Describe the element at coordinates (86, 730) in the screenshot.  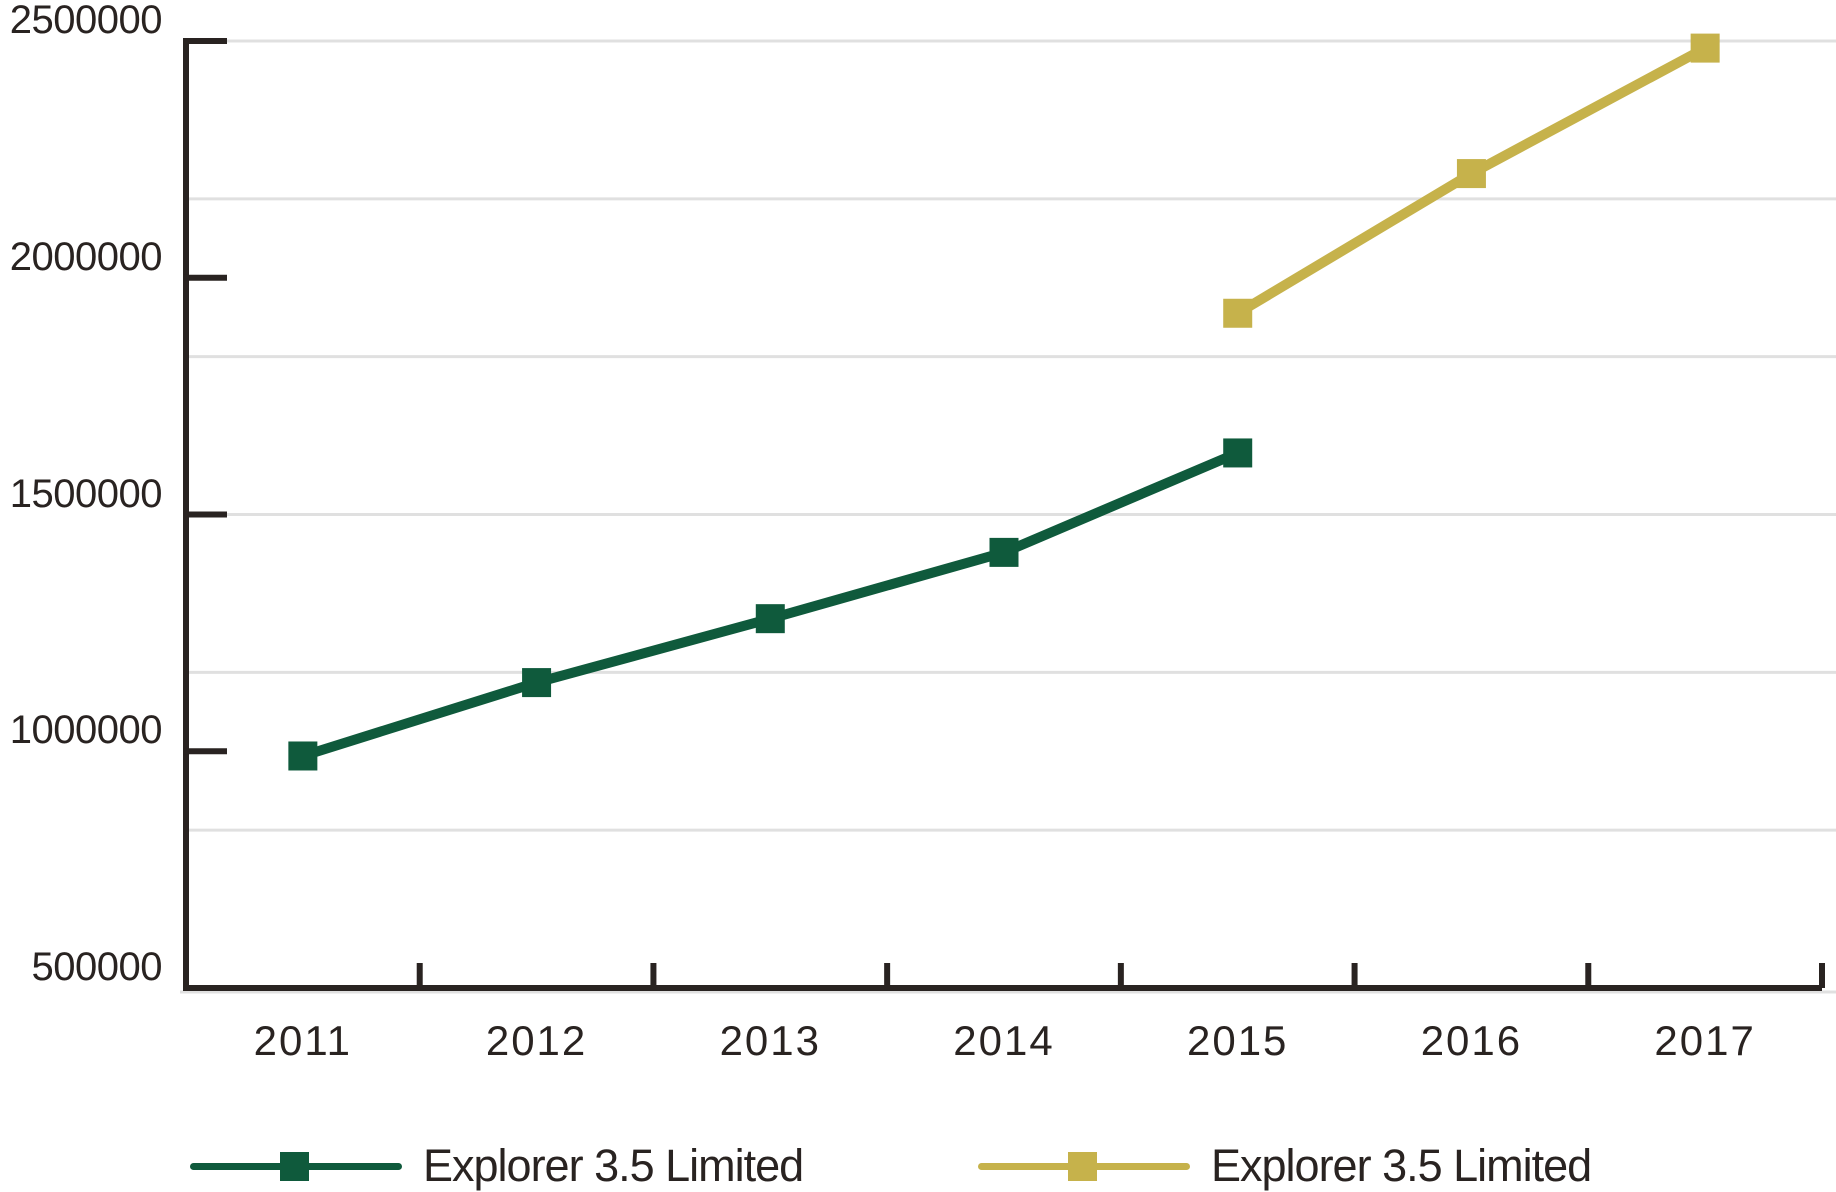
I see `y-tick-label: 1000000` at that location.